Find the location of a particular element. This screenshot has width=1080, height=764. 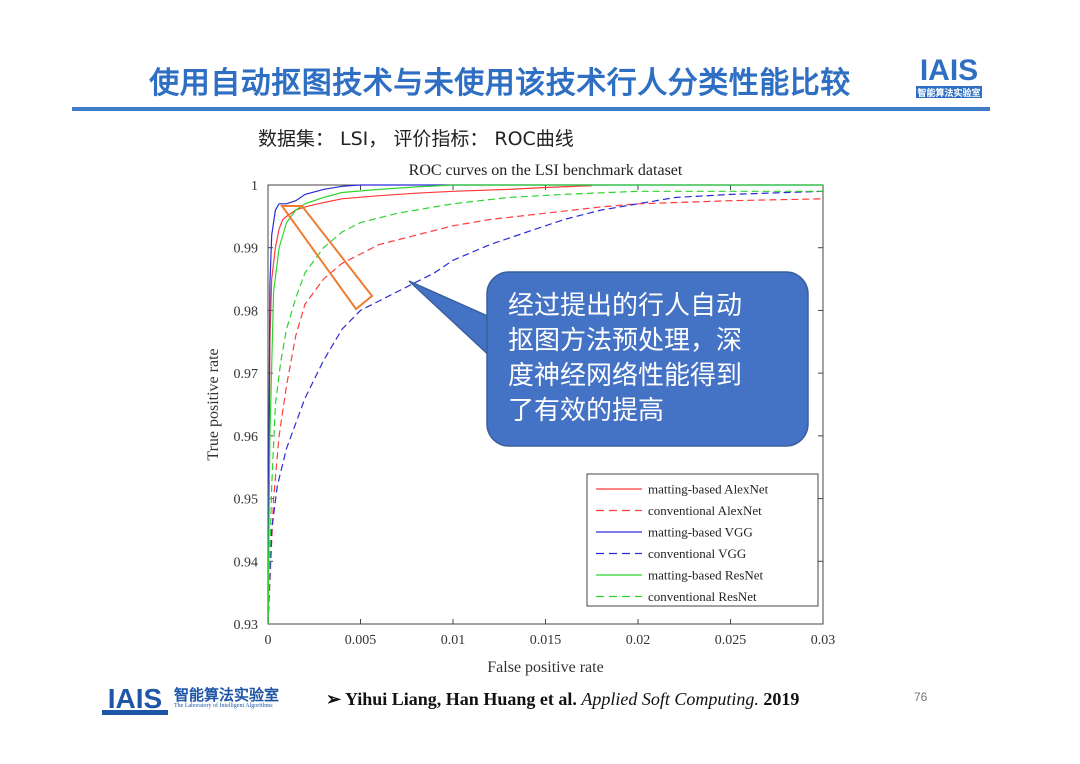

legend-label: matting-based VGG is located at coordinates (700, 532).